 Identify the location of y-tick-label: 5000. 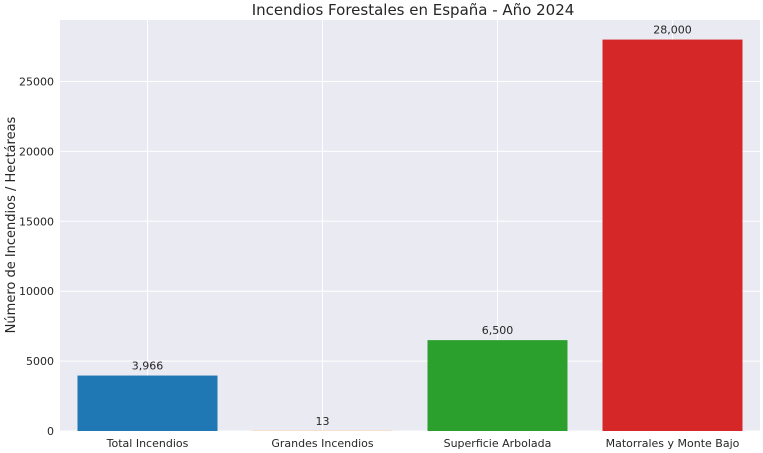
(40, 361).